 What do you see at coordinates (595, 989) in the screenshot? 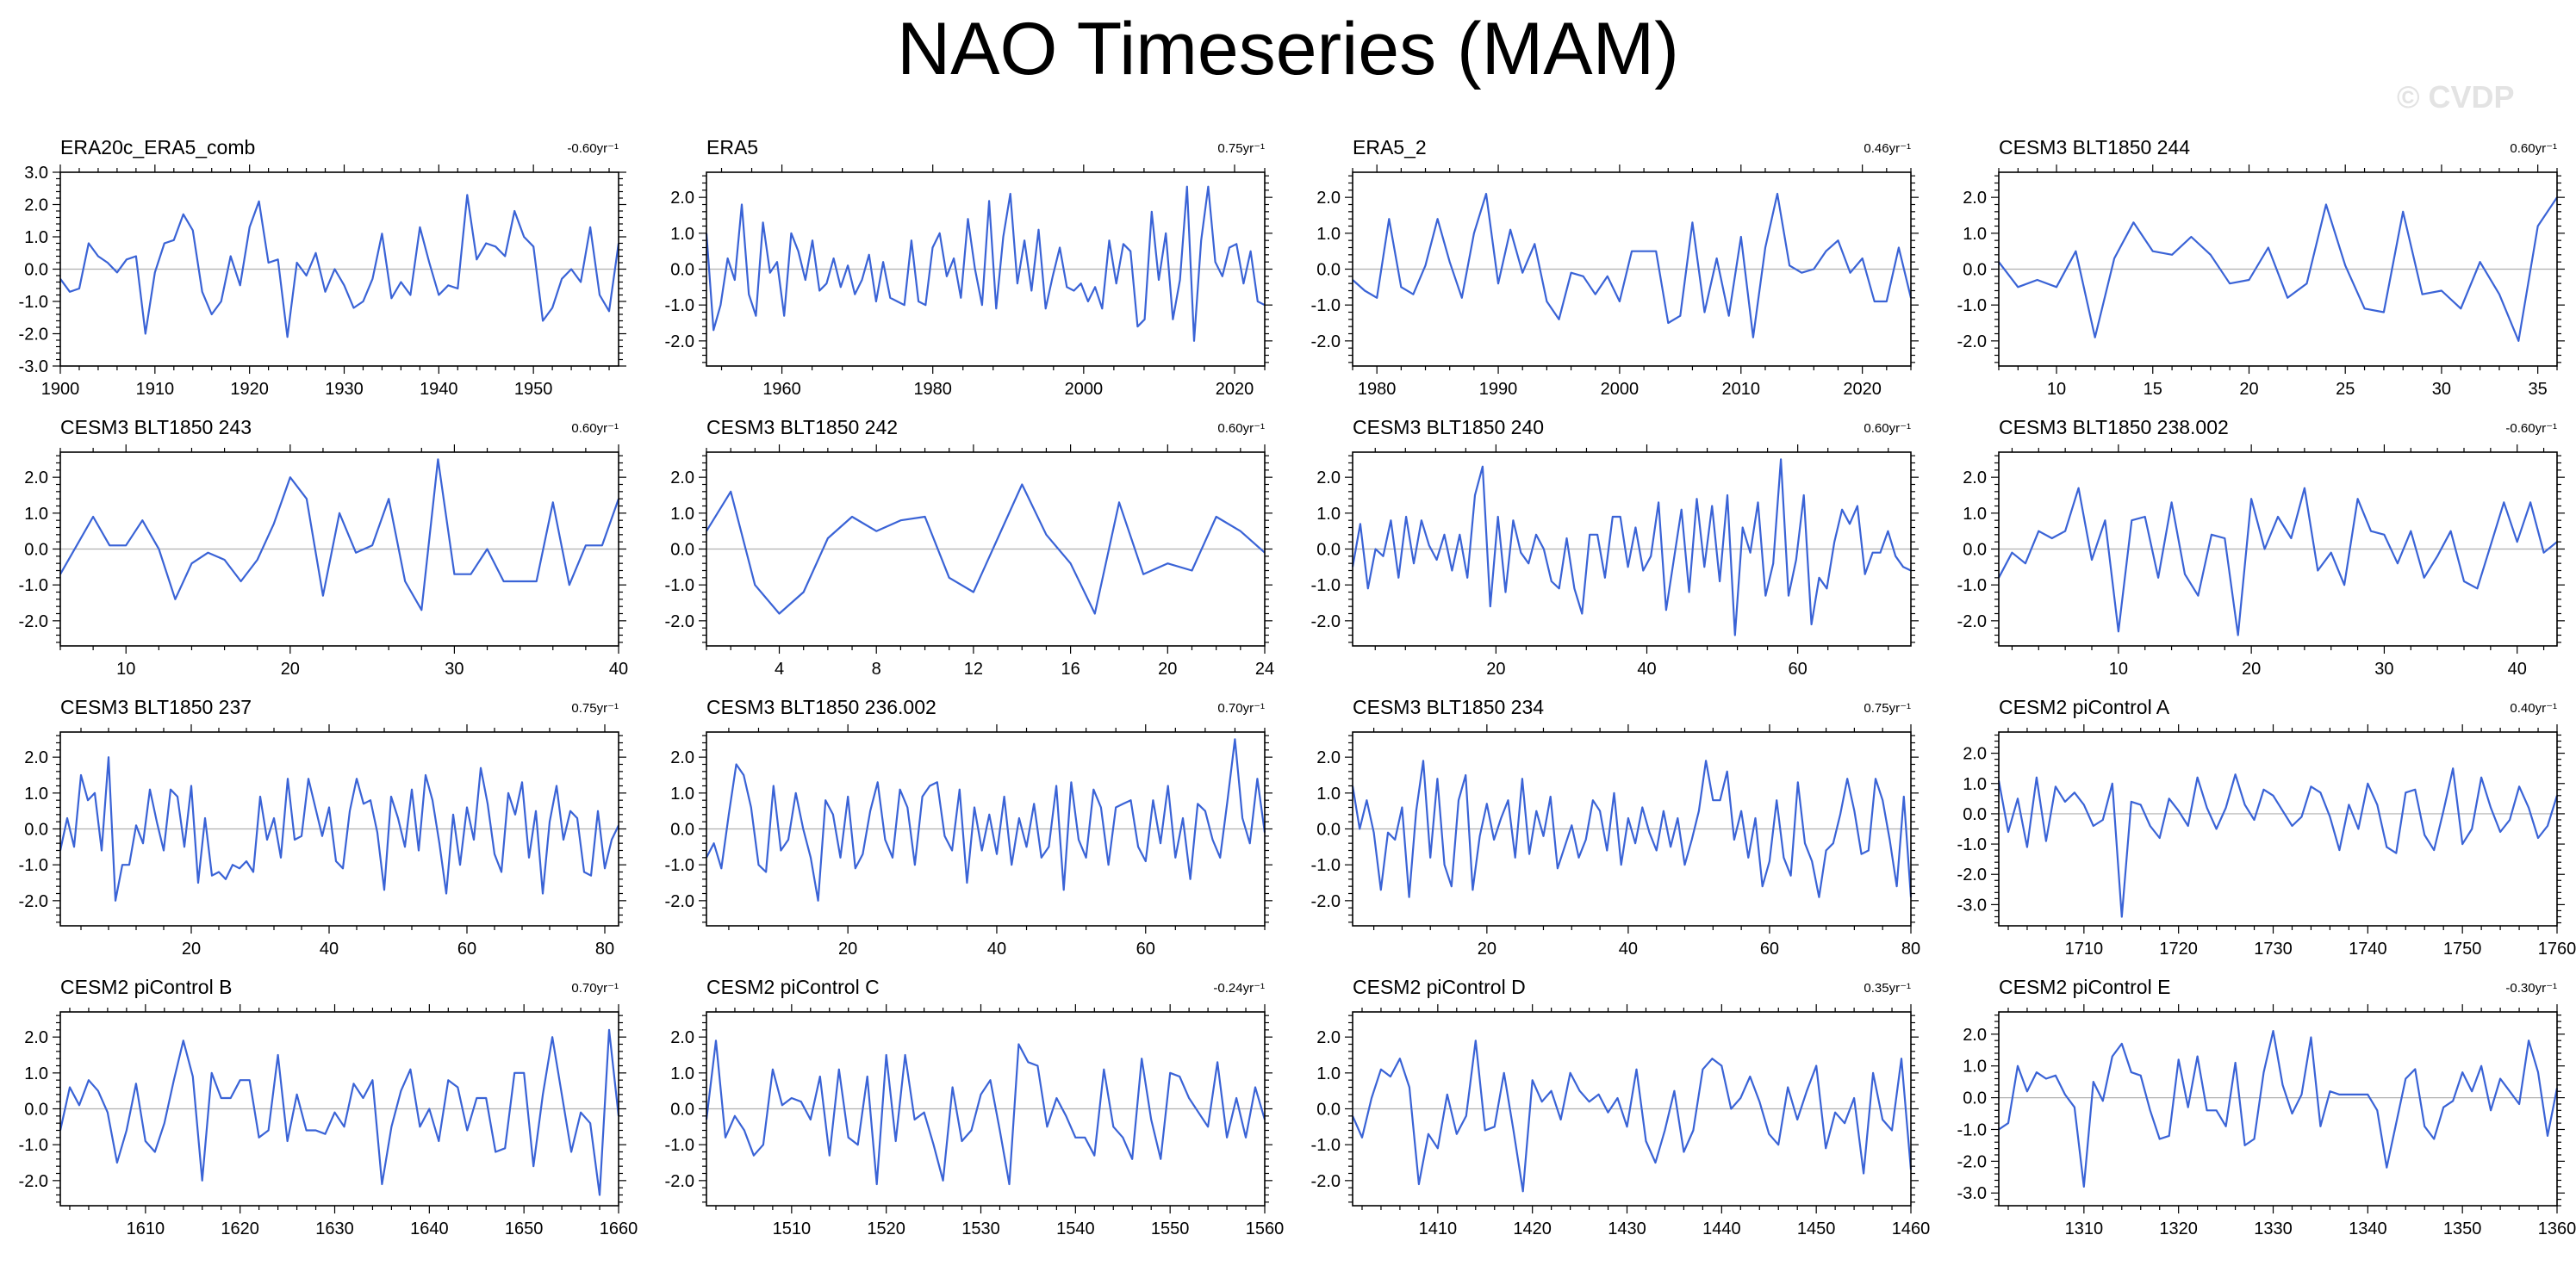
I see `panel-trend: 0.70yr⁻¹` at bounding box center [595, 989].